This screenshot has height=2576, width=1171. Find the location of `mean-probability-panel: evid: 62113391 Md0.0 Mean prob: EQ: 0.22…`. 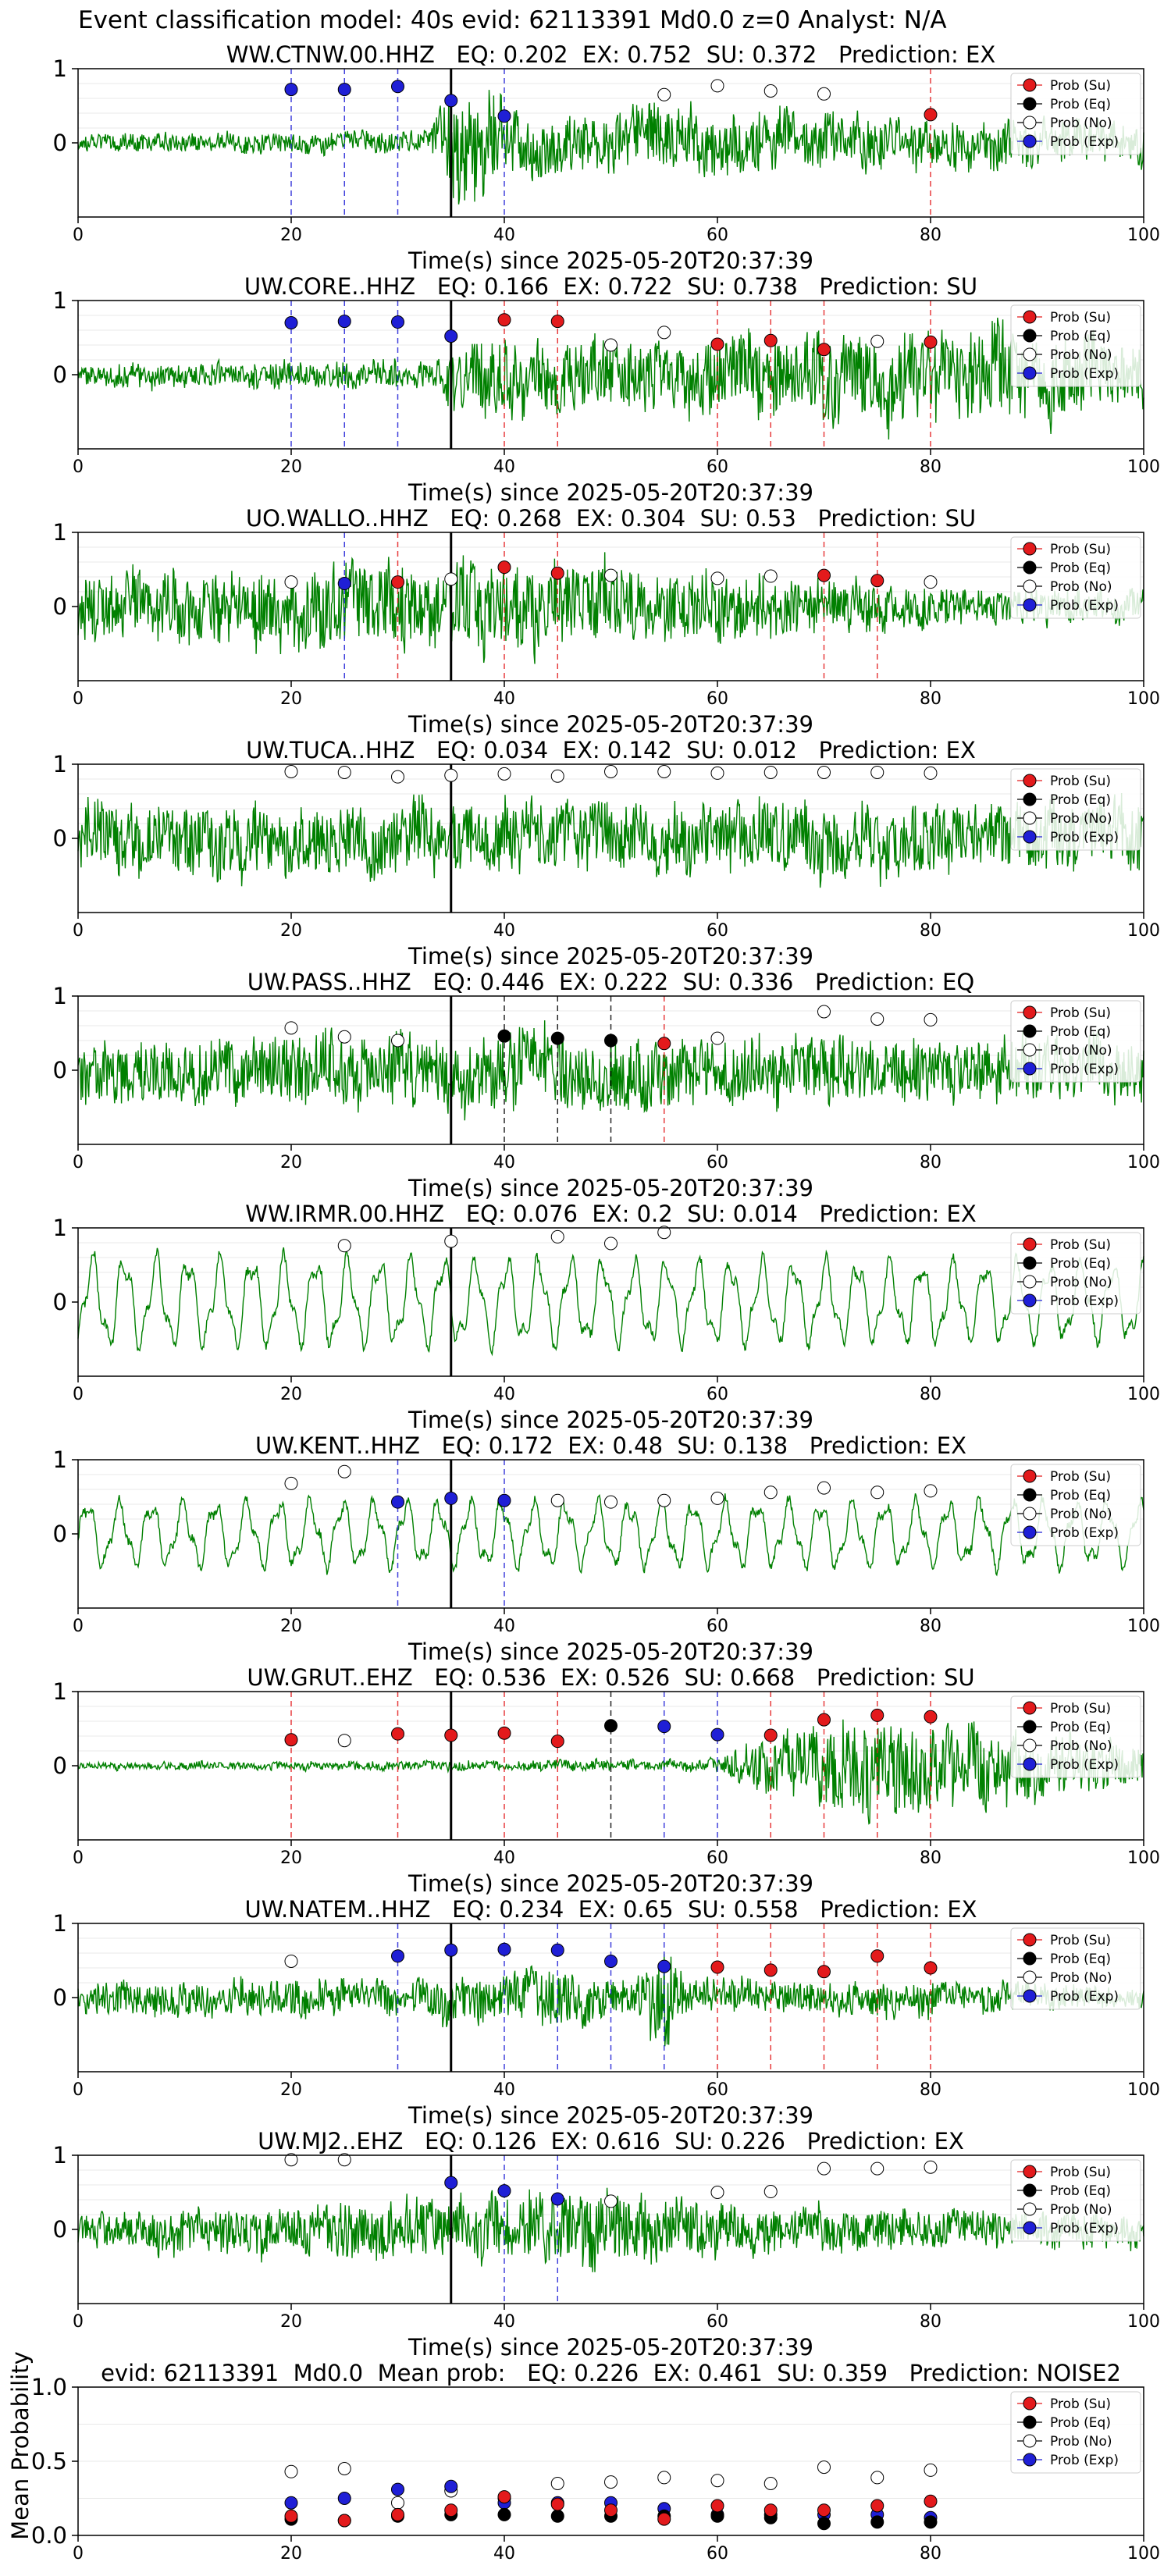

mean-probability-panel: evid: 62113391 Md0.0 Mean prob: EQ: 0.22… is located at coordinates (583, 2457).